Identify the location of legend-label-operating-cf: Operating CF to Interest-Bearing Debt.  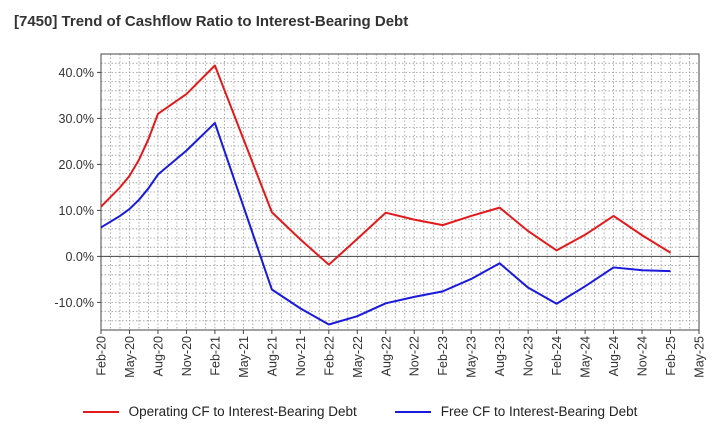
(242, 411).